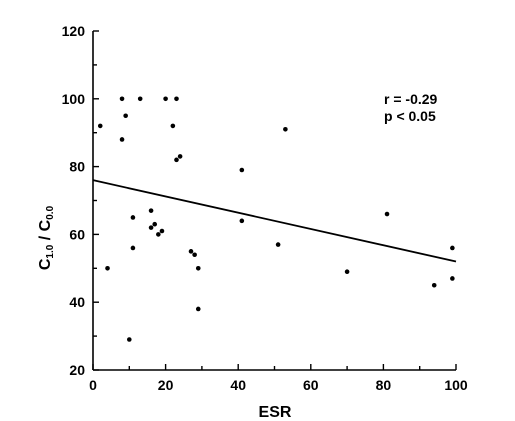  What do you see at coordinates (45, 264) in the screenshot?
I see `y-title-c1: C` at bounding box center [45, 264].